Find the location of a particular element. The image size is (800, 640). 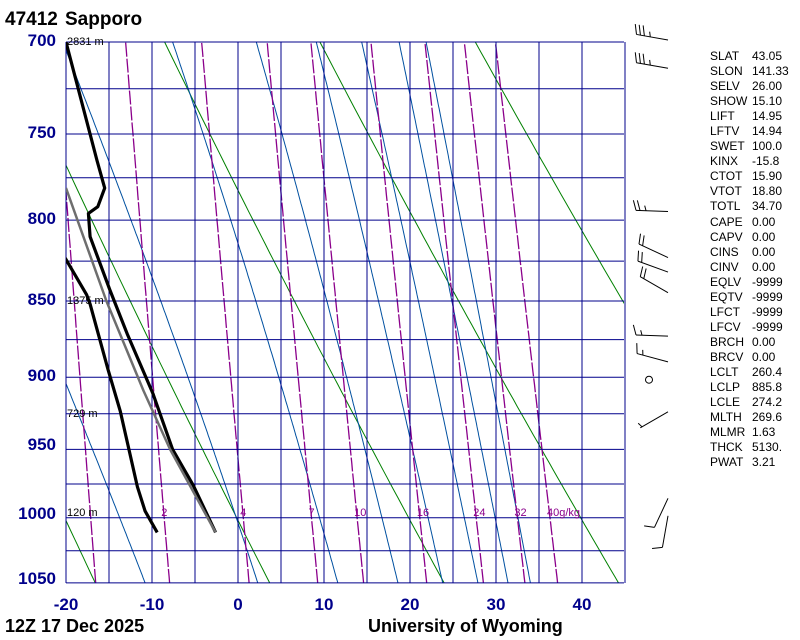

index-row: SHOW 15.10 is located at coordinates (749, 101).